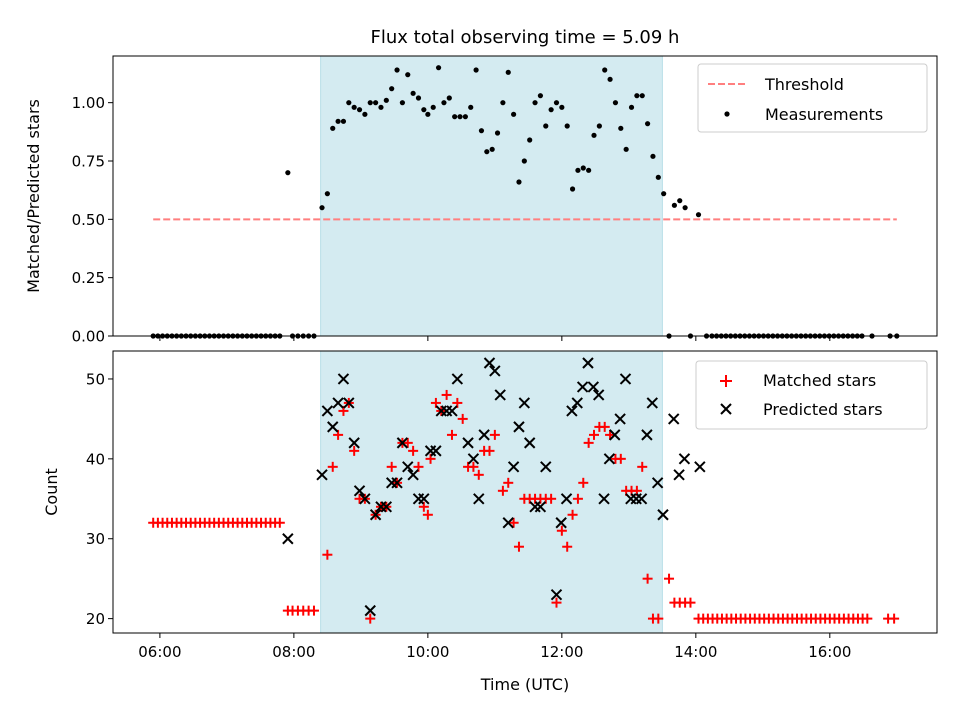 The width and height of the screenshot is (960, 720). I want to click on ratio-y-axis-label: Matched/Predicted stars, so click(33, 196).